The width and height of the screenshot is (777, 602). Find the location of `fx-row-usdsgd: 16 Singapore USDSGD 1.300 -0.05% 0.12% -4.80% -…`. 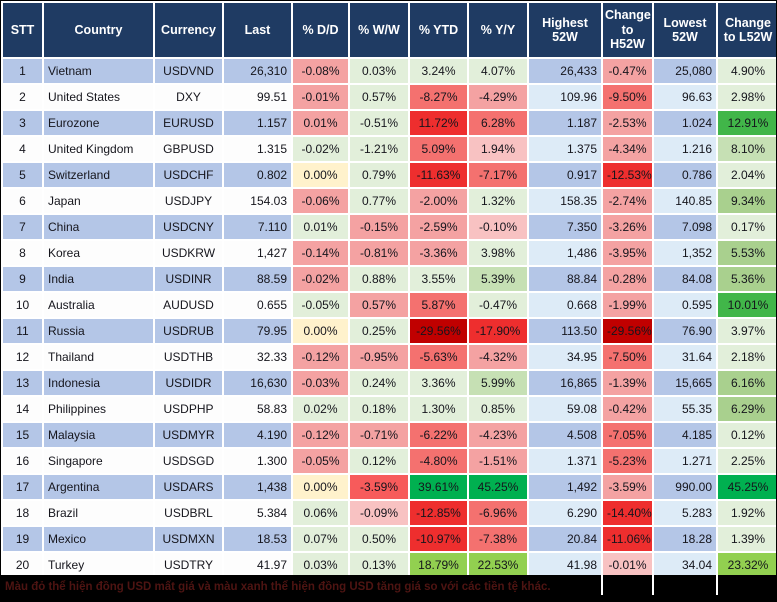

fx-row-usdsgd: 16 Singapore USDSGD 1.300 -0.05% 0.12% -4.80% -… is located at coordinates (388, 461).